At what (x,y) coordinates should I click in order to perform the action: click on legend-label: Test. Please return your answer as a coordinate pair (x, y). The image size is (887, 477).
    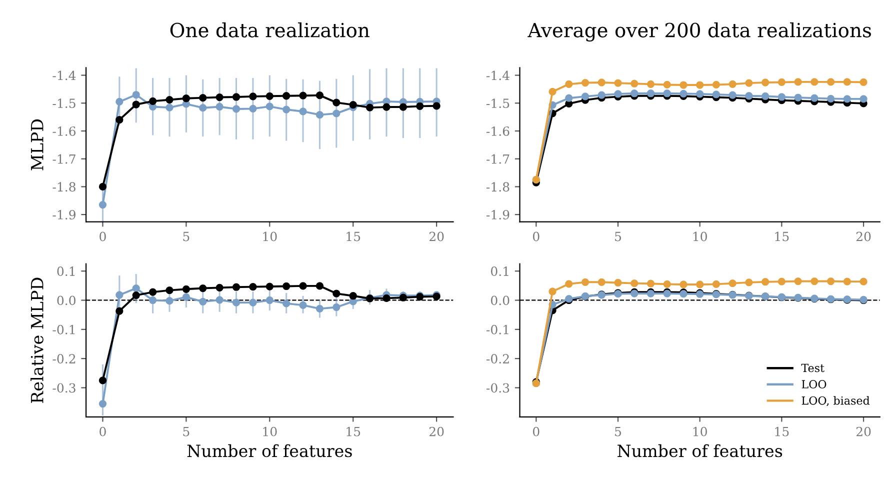
    Looking at the image, I should click on (812, 368).